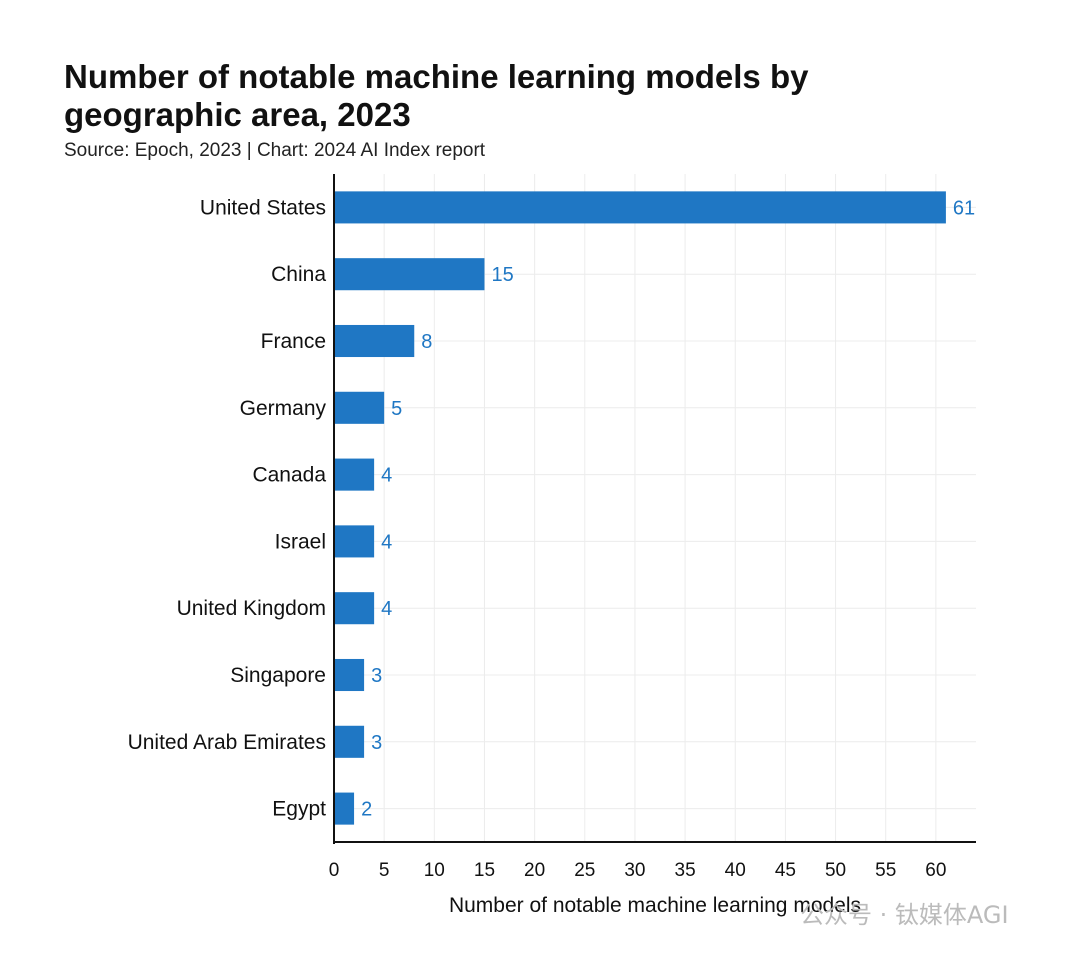 The height and width of the screenshot is (953, 1080). I want to click on x-tick-label: 30, so click(634, 870).